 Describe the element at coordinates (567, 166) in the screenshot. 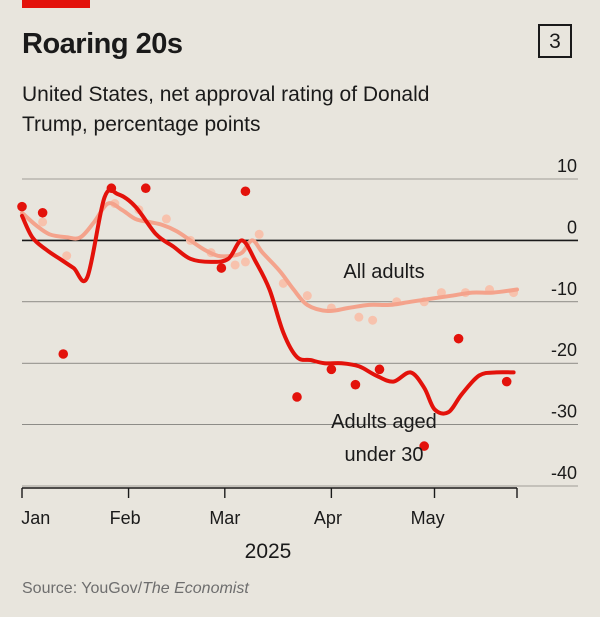

I see `y-tick-label: 10` at that location.